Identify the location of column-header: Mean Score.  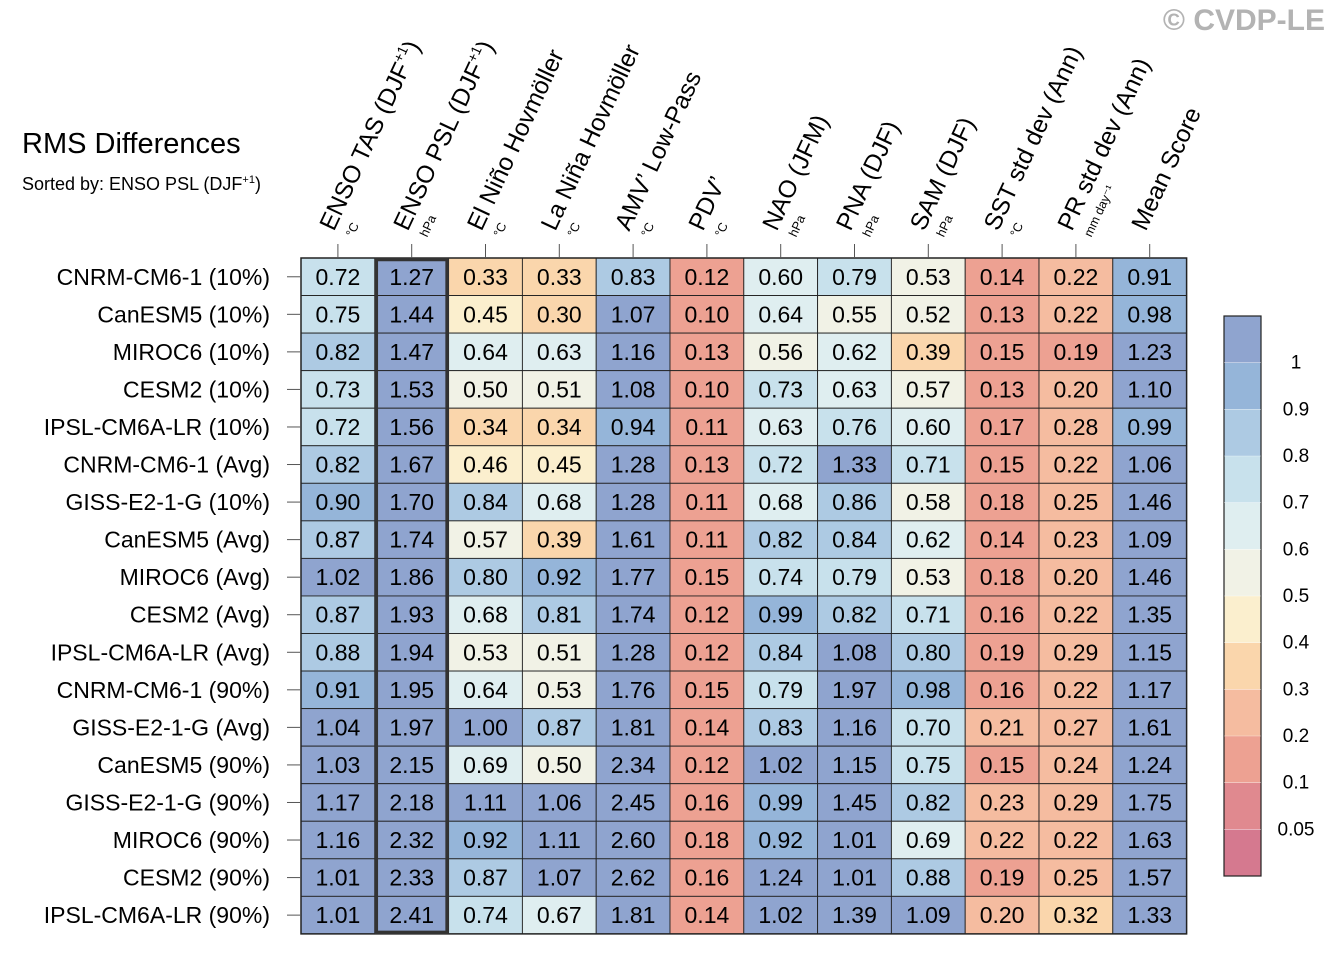
(1167, 168).